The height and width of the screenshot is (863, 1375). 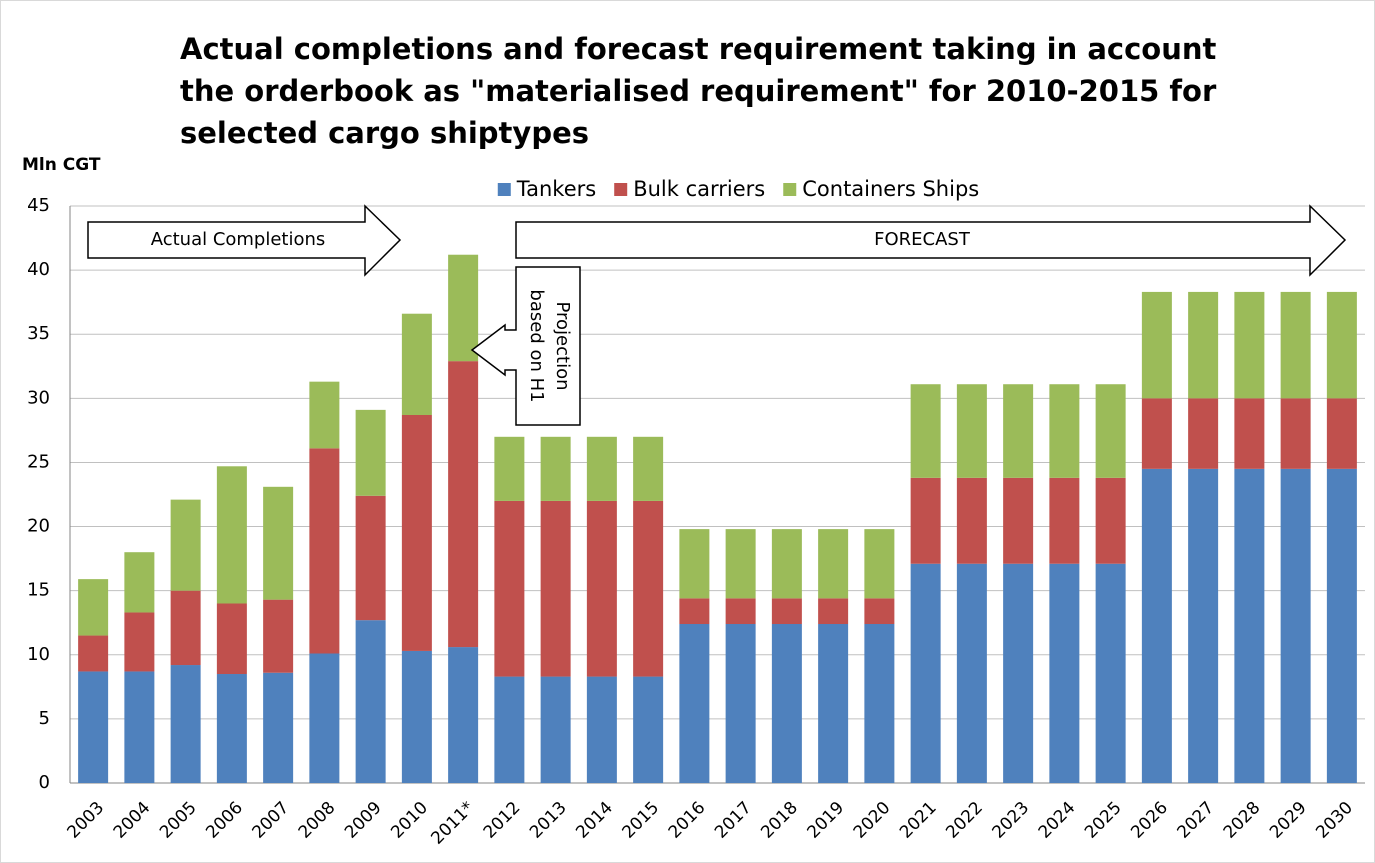 What do you see at coordinates (317, 820) in the screenshot?
I see `x-tick-label: 2008` at bounding box center [317, 820].